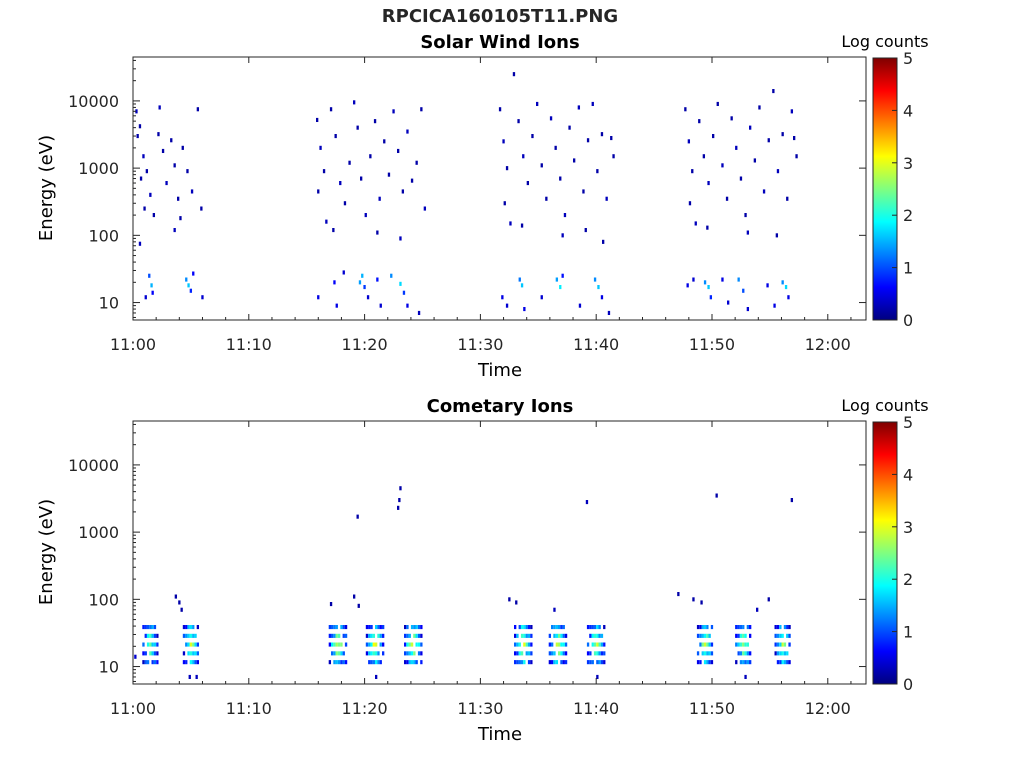  Describe the element at coordinates (908, 268) in the screenshot. I see `colorbar-tick-label: 1` at that location.